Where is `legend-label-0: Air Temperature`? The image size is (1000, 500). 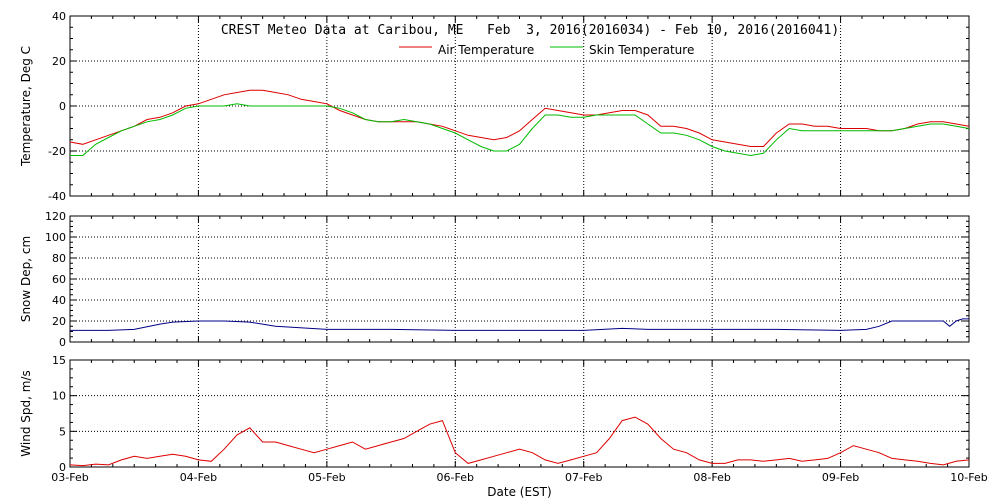
legend-label-0: Air Temperature is located at coordinates (486, 50).